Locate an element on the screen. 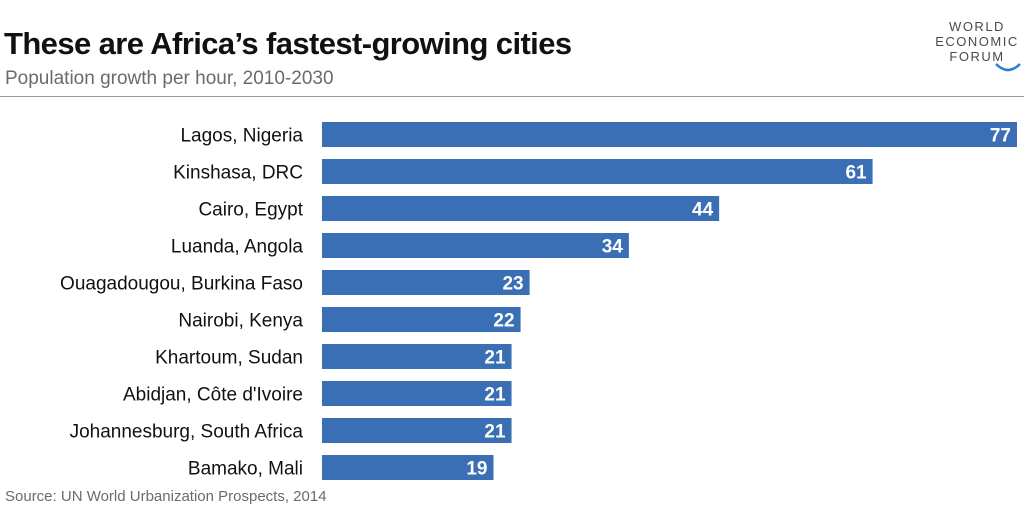 This screenshot has width=1024, height=512. bar-value-label: 44 is located at coordinates (703, 210).